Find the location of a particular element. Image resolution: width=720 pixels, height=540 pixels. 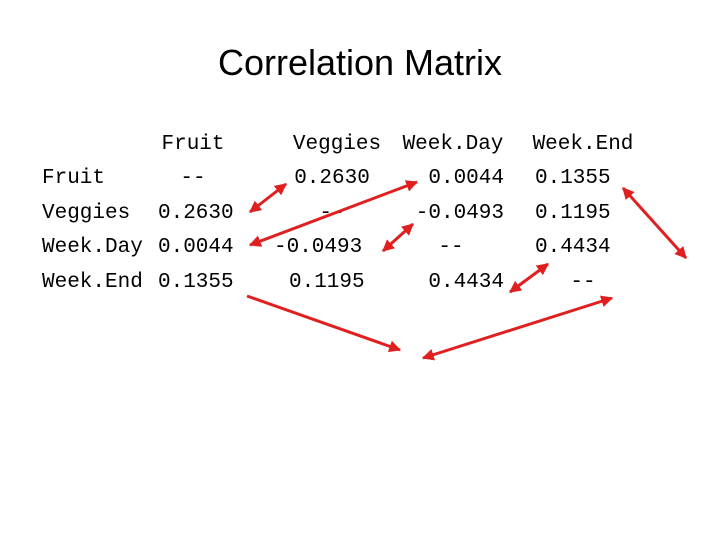

cell-week-day-week-day: -- is located at coordinates (451, 247).